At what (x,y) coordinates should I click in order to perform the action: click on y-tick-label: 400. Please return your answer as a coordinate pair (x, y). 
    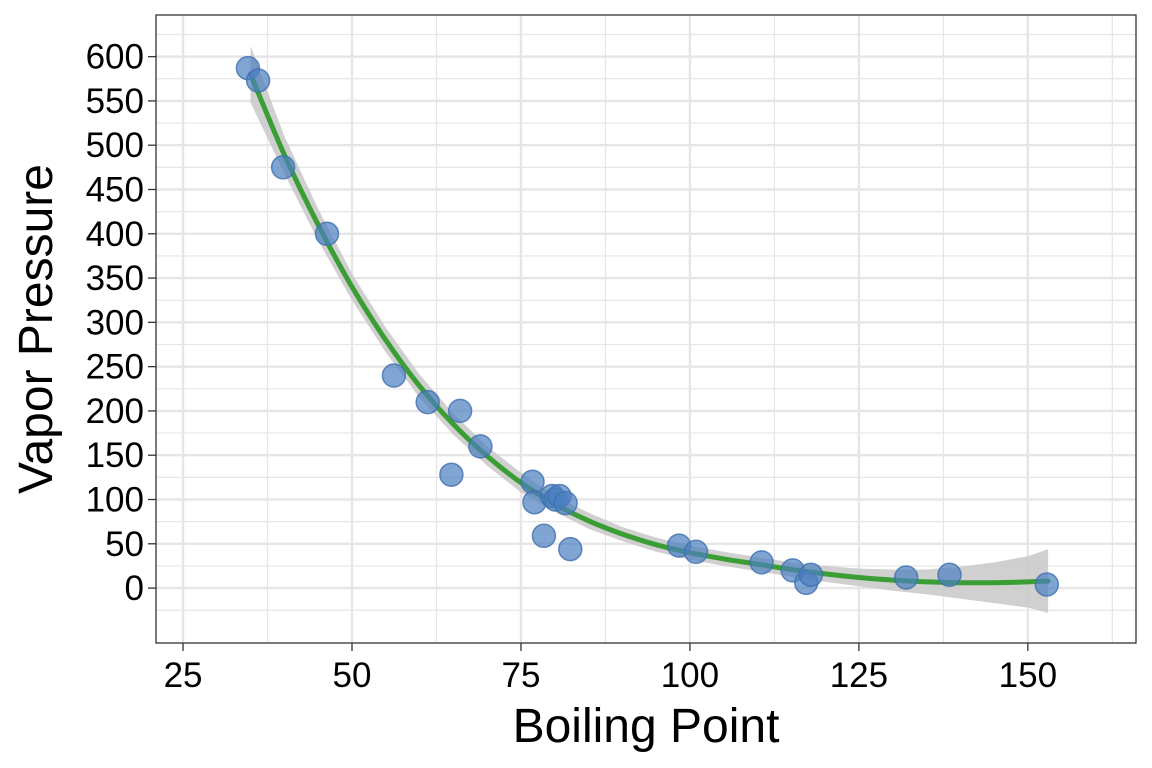
    Looking at the image, I should click on (115, 234).